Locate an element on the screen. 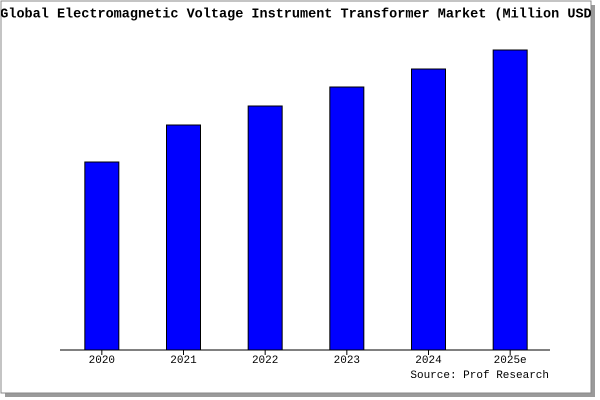 The image size is (600, 400). source-note: Source: Prof Research is located at coordinates (479, 376).